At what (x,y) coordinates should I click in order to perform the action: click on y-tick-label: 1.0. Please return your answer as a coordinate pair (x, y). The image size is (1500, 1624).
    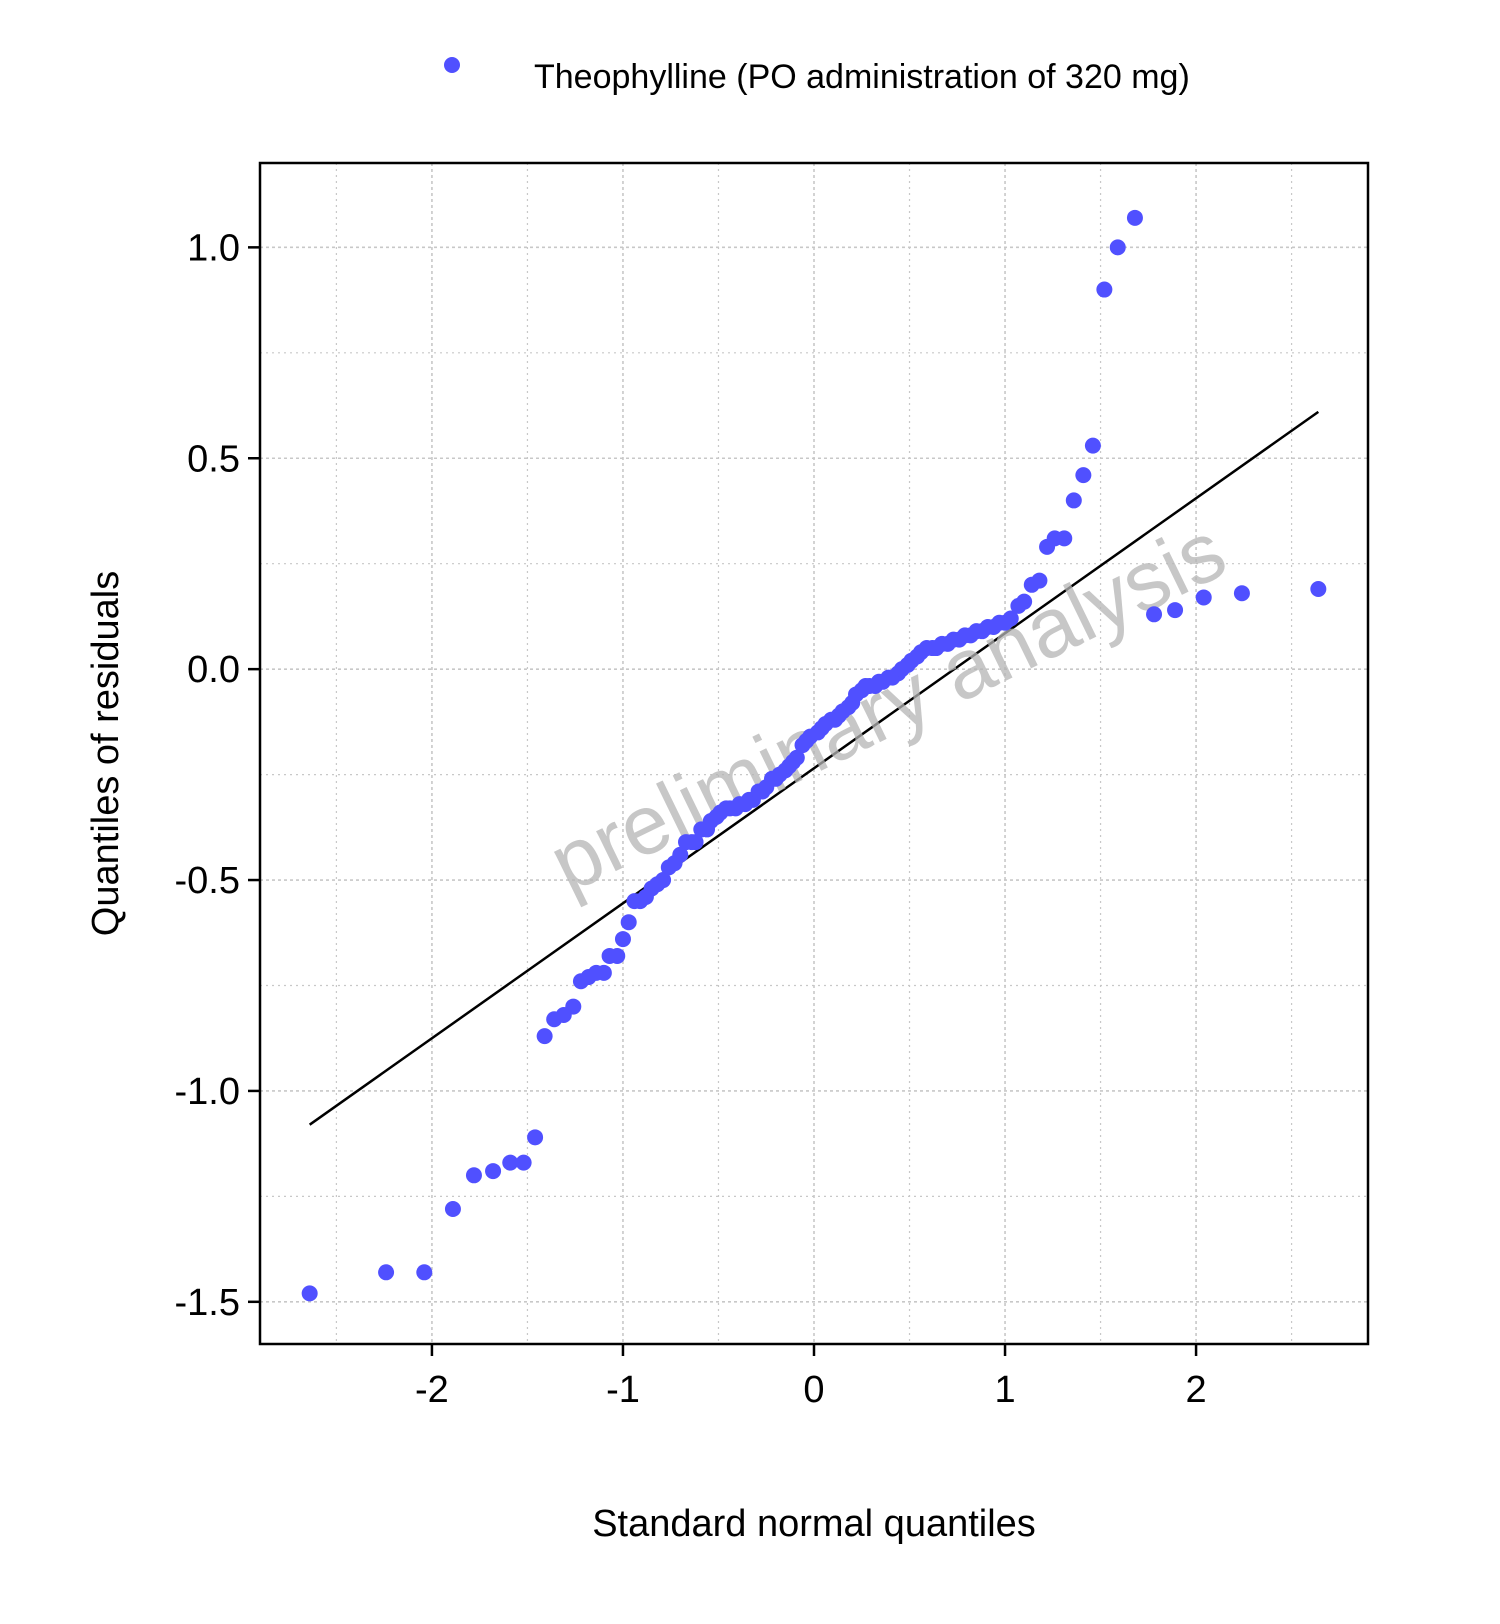
    Looking at the image, I should click on (213, 248).